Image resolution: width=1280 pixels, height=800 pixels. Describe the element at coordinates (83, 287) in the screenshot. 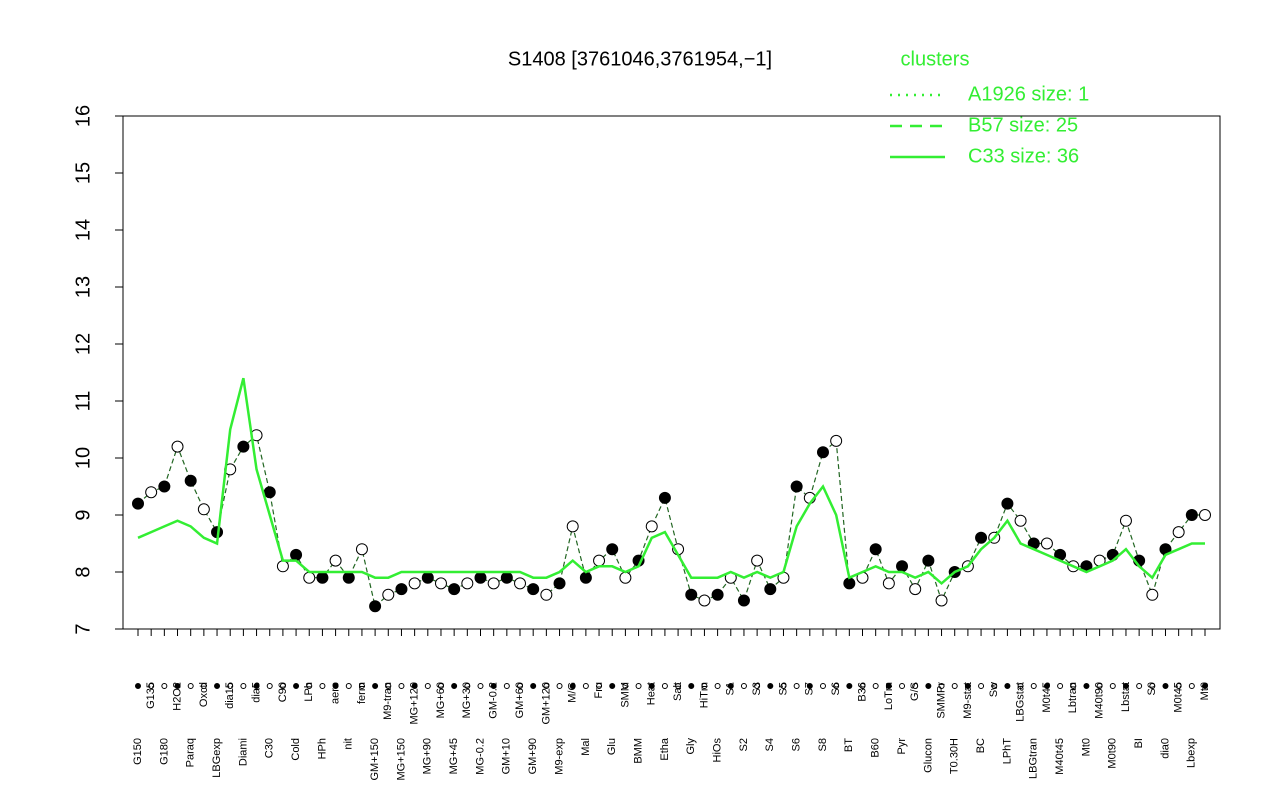

I see `y-tick-label: 13` at that location.